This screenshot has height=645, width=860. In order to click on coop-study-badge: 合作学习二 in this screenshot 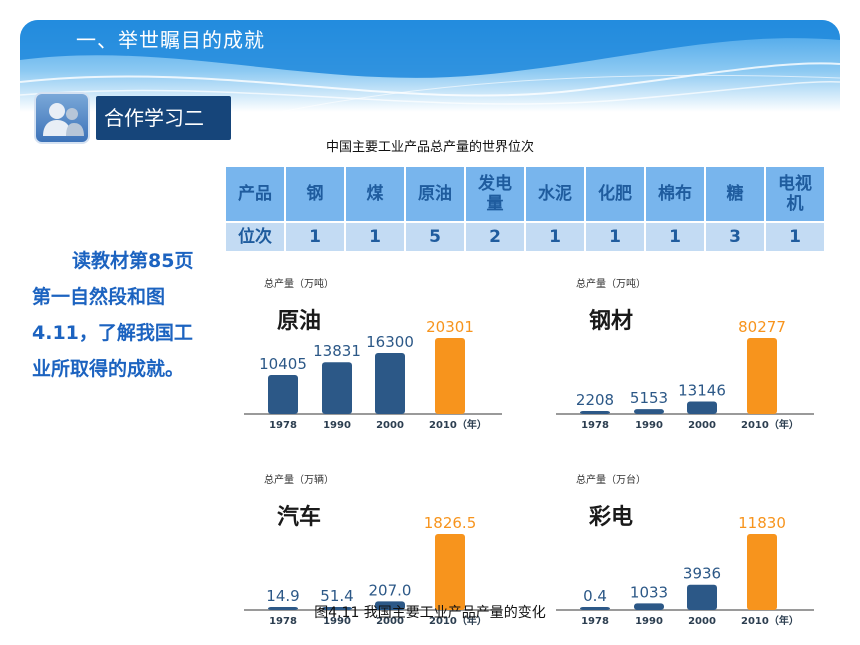, I will do `click(132, 118)`.